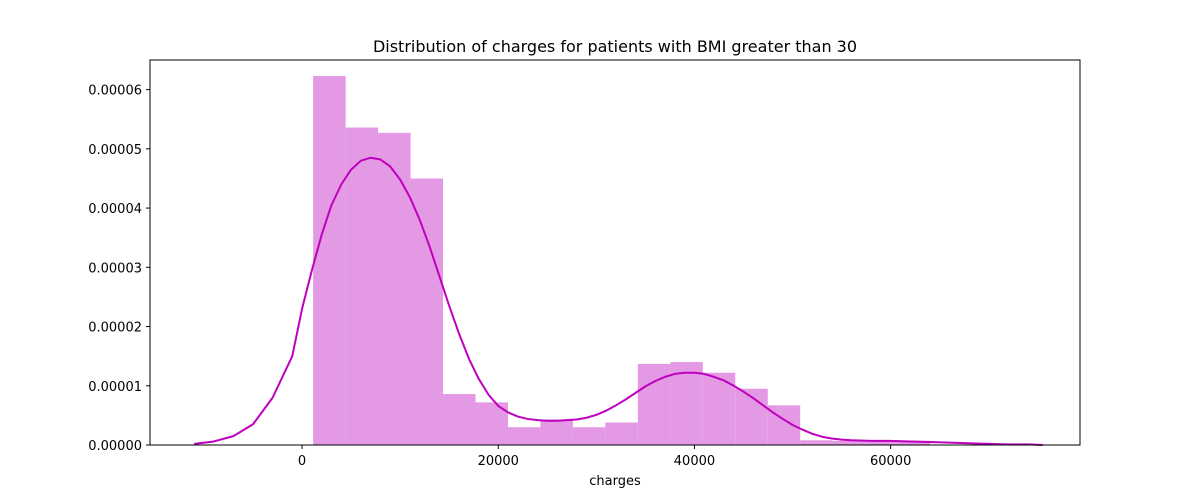 This screenshot has width=1200, height=500. Describe the element at coordinates (890, 461) in the screenshot. I see `x-tick-label: 60000` at that location.